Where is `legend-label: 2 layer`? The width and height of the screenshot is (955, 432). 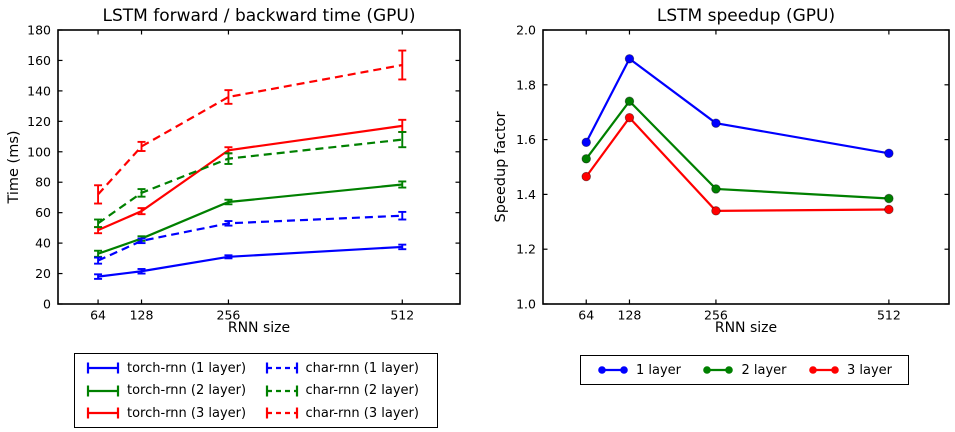 legend-label: 2 layer is located at coordinates (764, 370).